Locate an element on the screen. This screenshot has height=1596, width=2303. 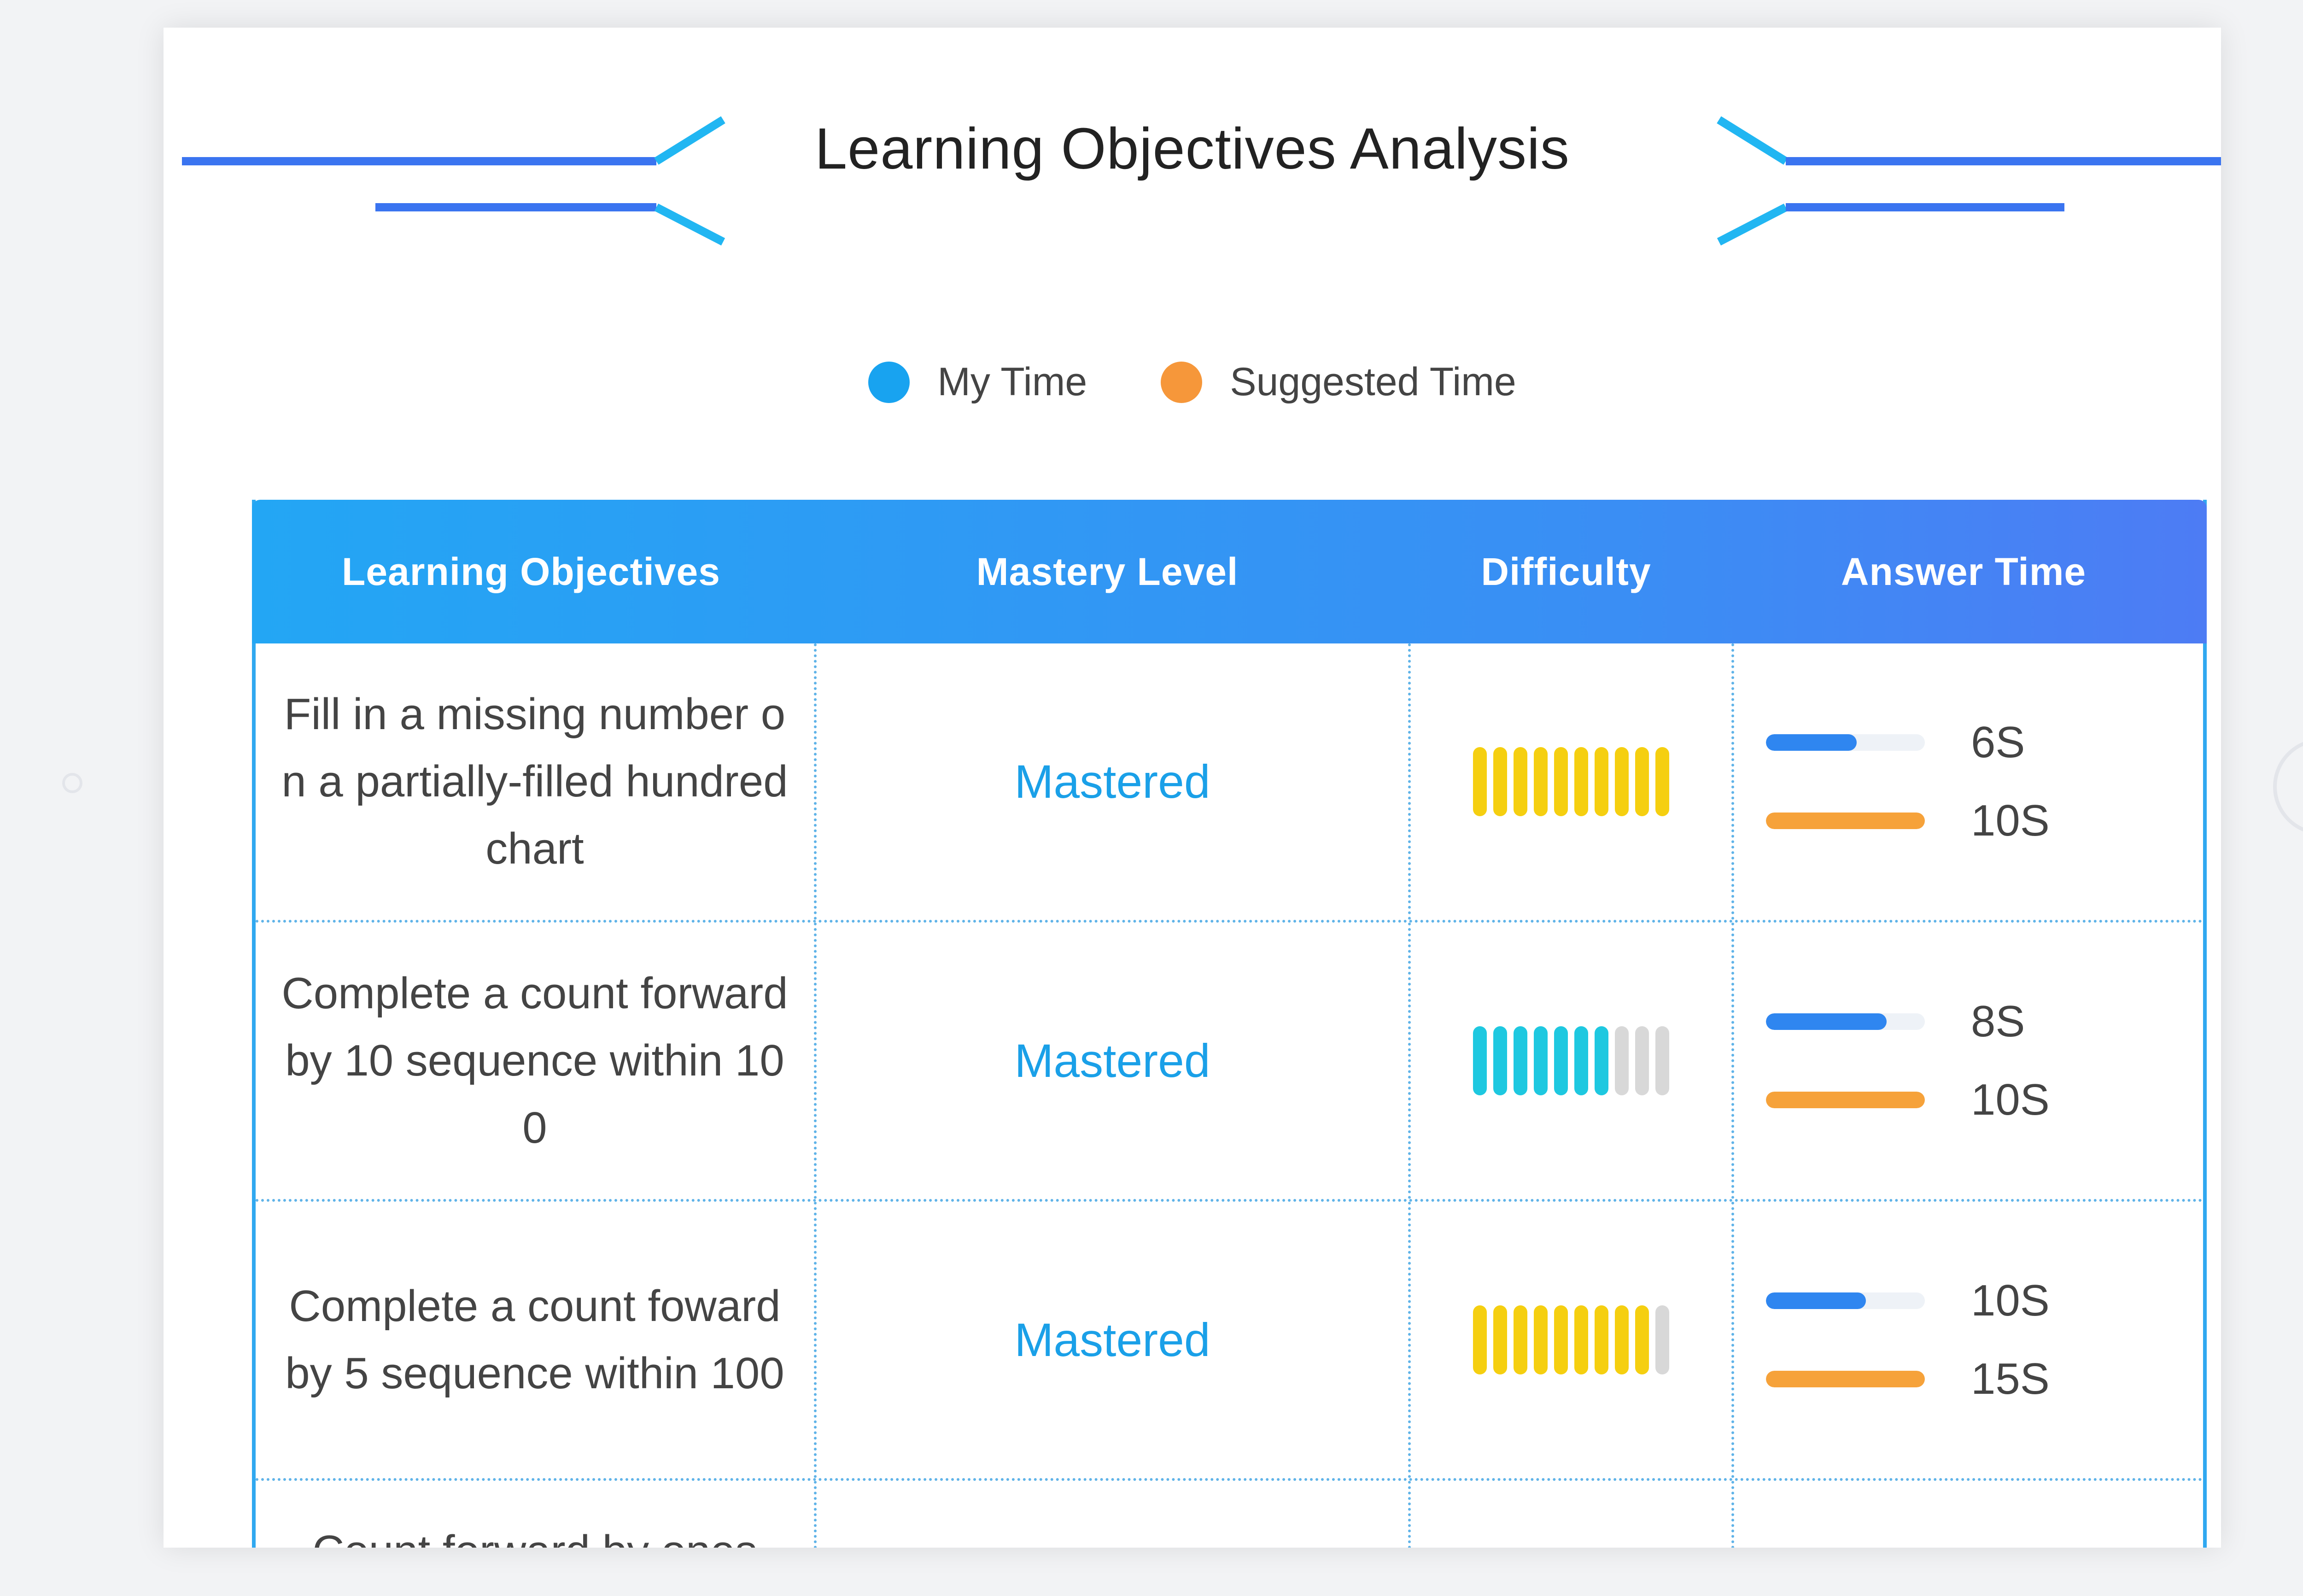
legend-item-my-time: My Time is located at coordinates (978, 382).